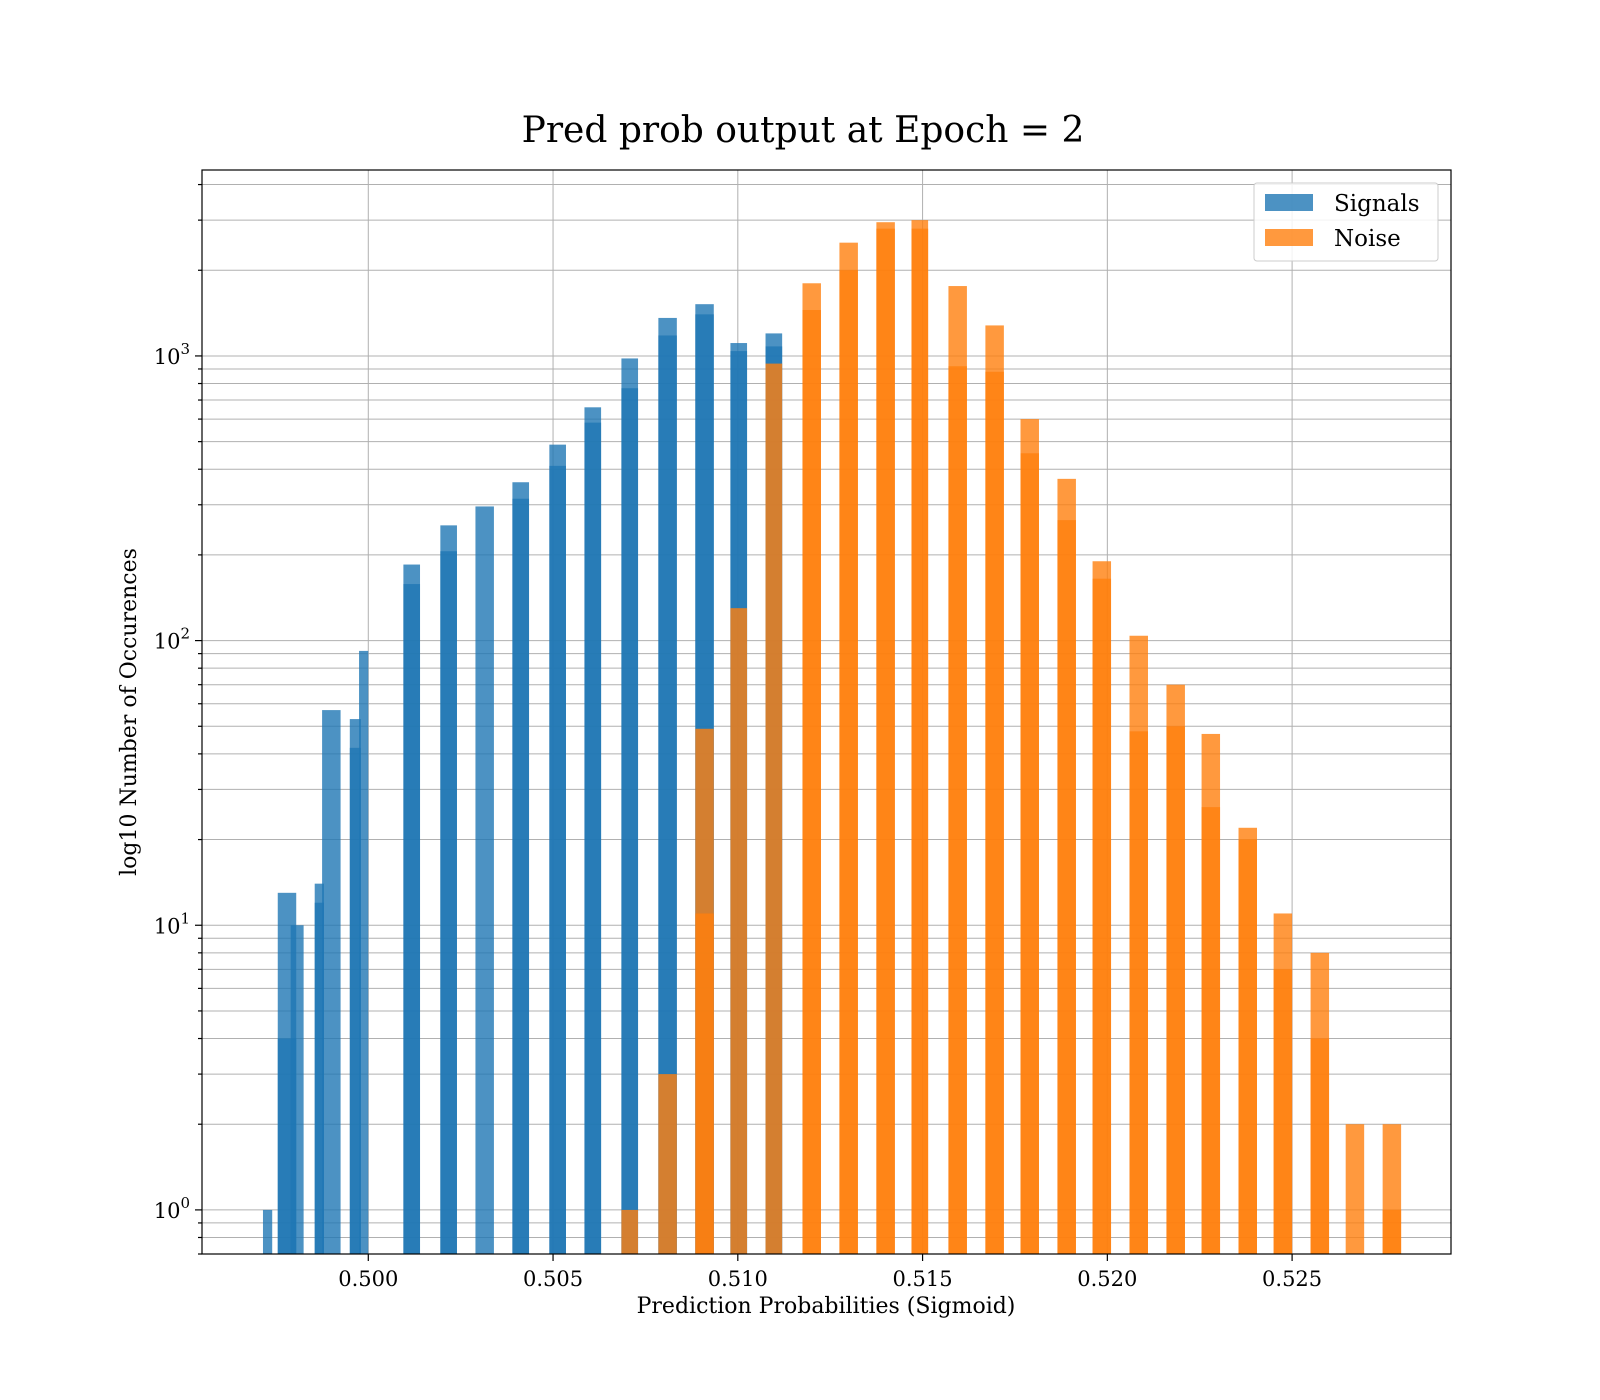 The height and width of the screenshot is (1400, 1600). What do you see at coordinates (178, 719) in the screenshot?
I see `y-axis-ticks: 10⁰ 10¹ 10² 10³` at bounding box center [178, 719].